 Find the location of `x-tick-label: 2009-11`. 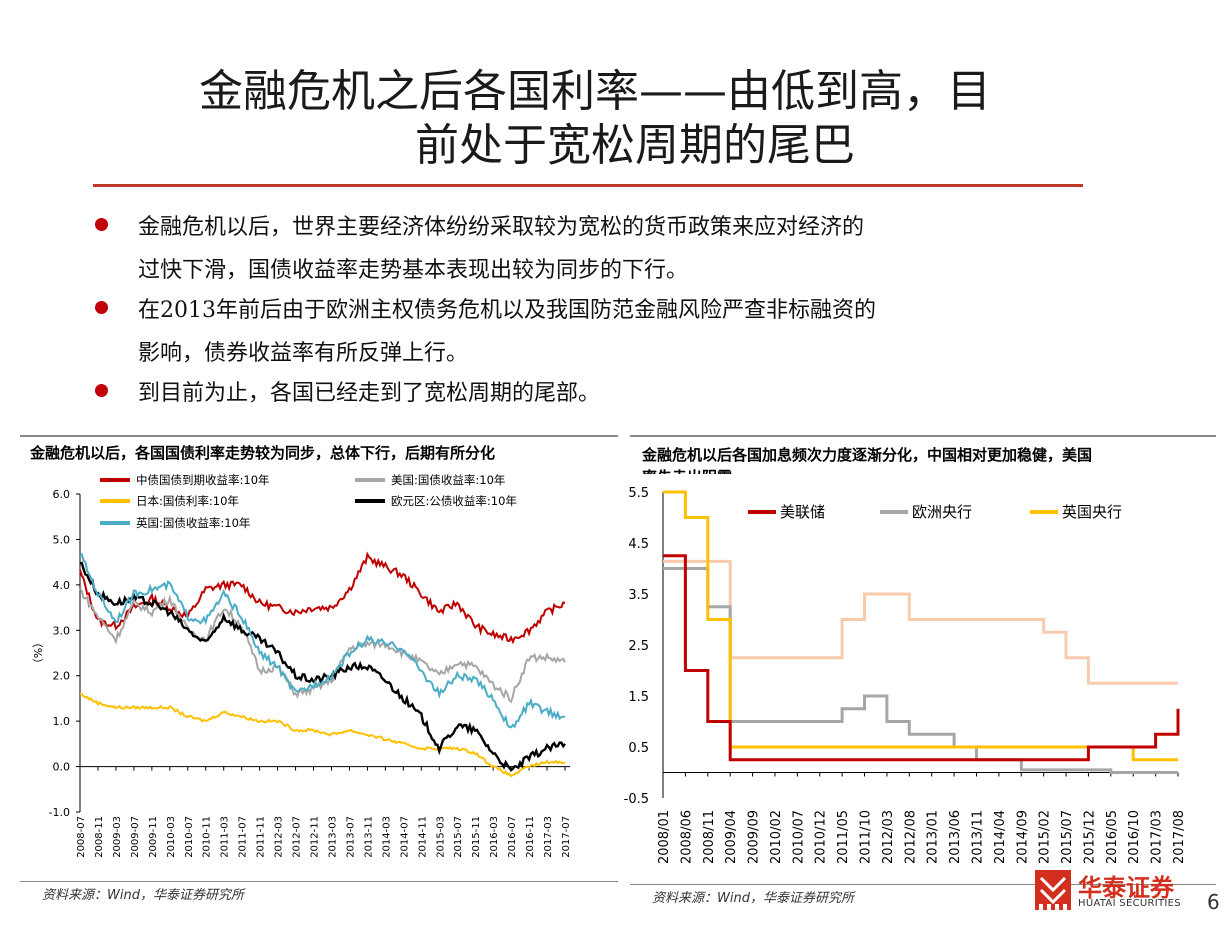

x-tick-label: 2009-11 is located at coordinates (153, 837).